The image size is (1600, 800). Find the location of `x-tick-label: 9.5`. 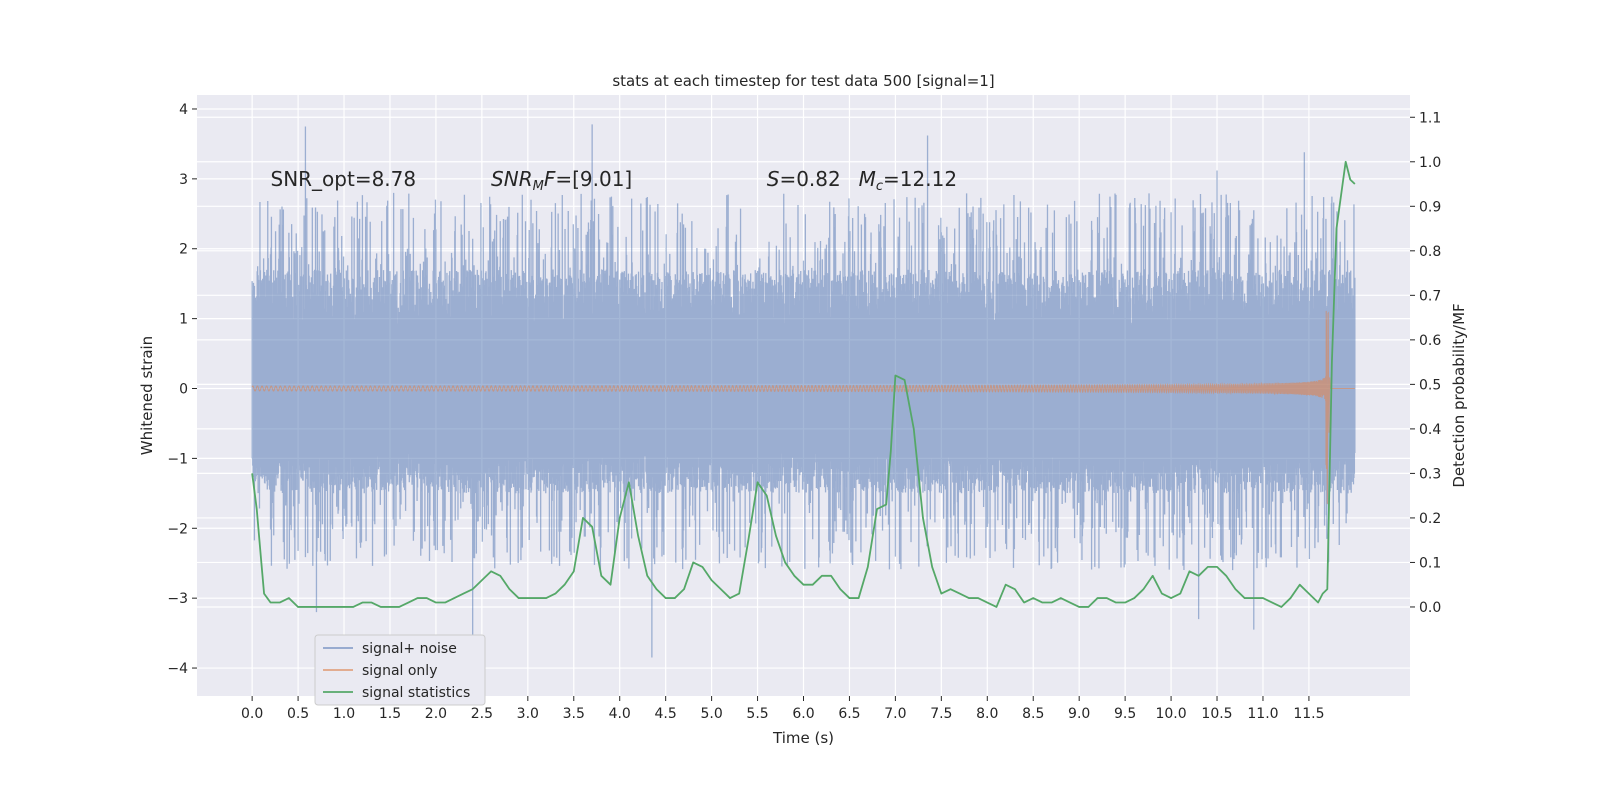

x-tick-label: 9.5 is located at coordinates (1125, 714).